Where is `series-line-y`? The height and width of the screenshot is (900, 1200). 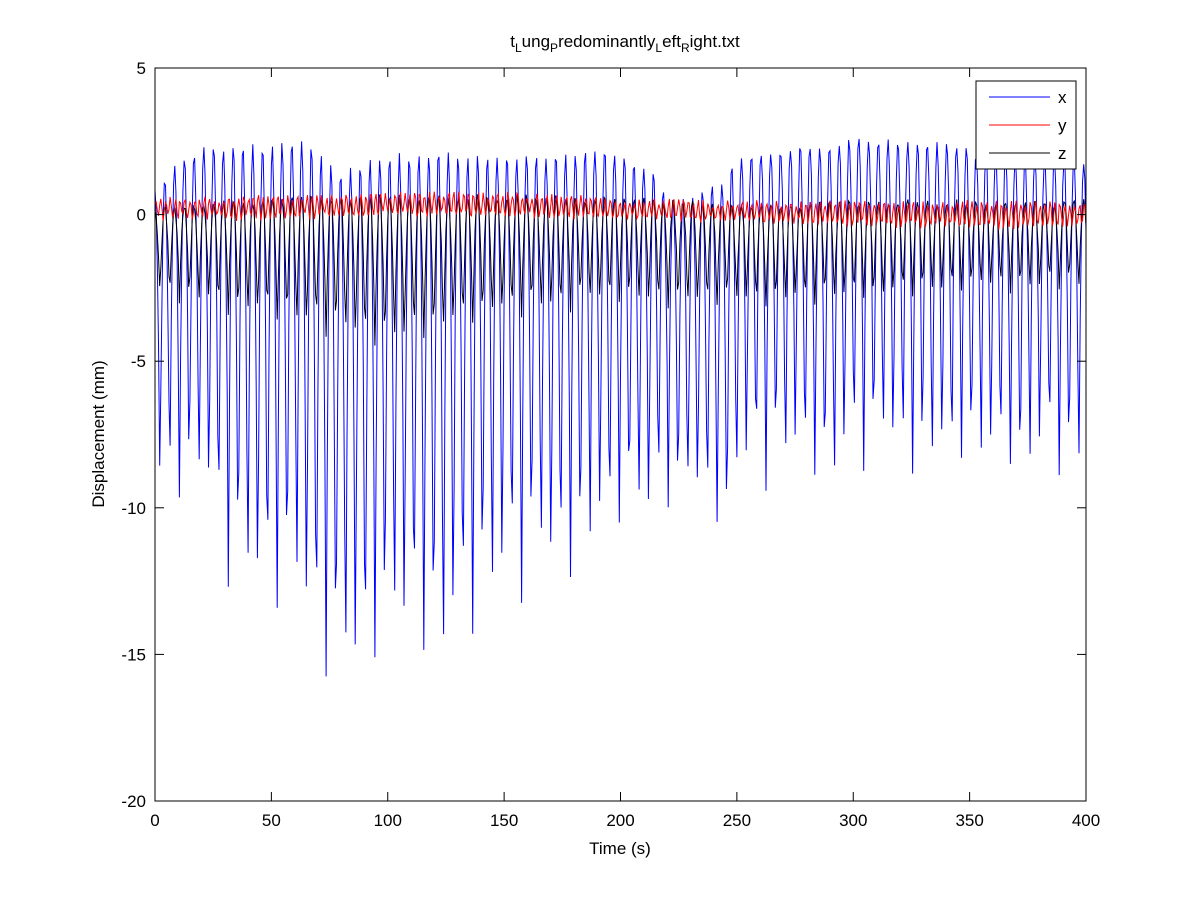 series-line-y is located at coordinates (620, 210).